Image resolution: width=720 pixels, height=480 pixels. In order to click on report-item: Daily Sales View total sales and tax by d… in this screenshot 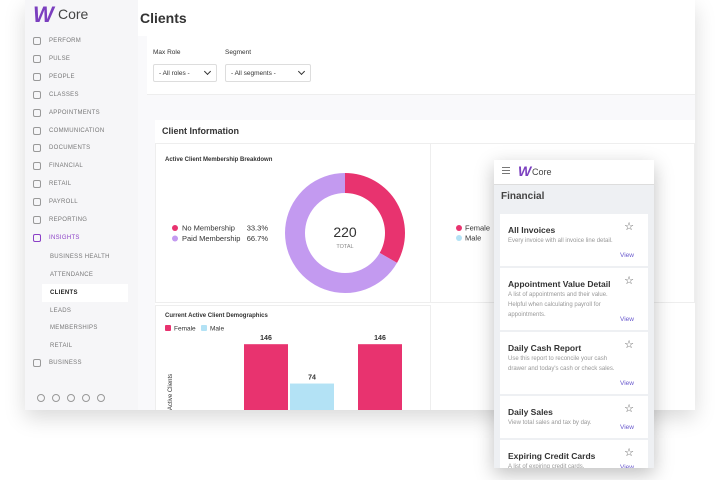, I will do `click(574, 417)`.